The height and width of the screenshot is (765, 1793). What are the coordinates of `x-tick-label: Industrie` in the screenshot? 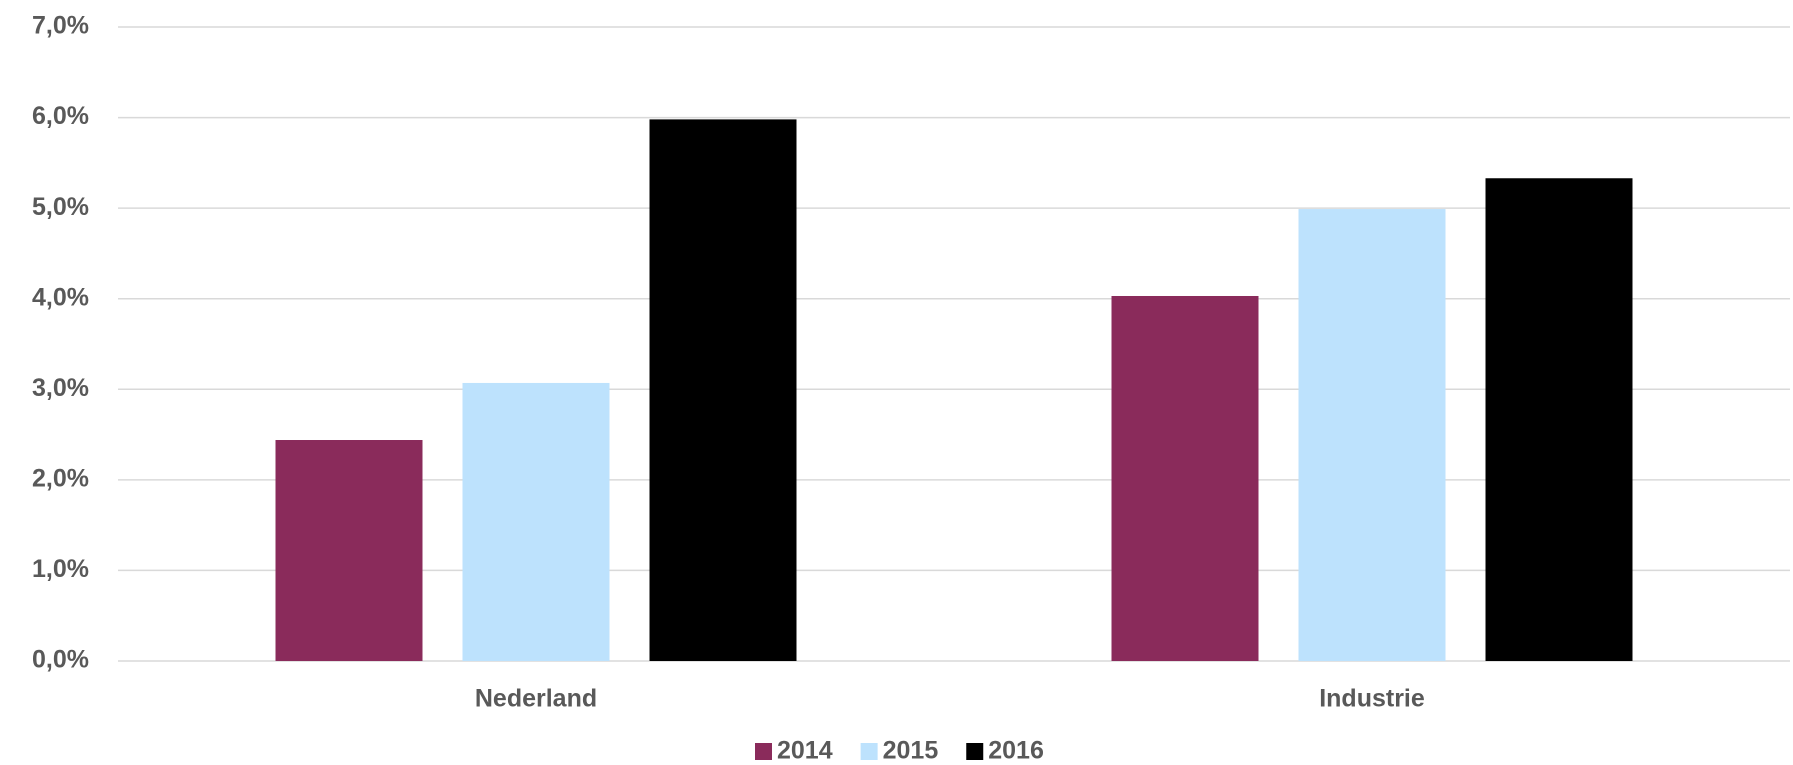 It's located at (1372, 699).